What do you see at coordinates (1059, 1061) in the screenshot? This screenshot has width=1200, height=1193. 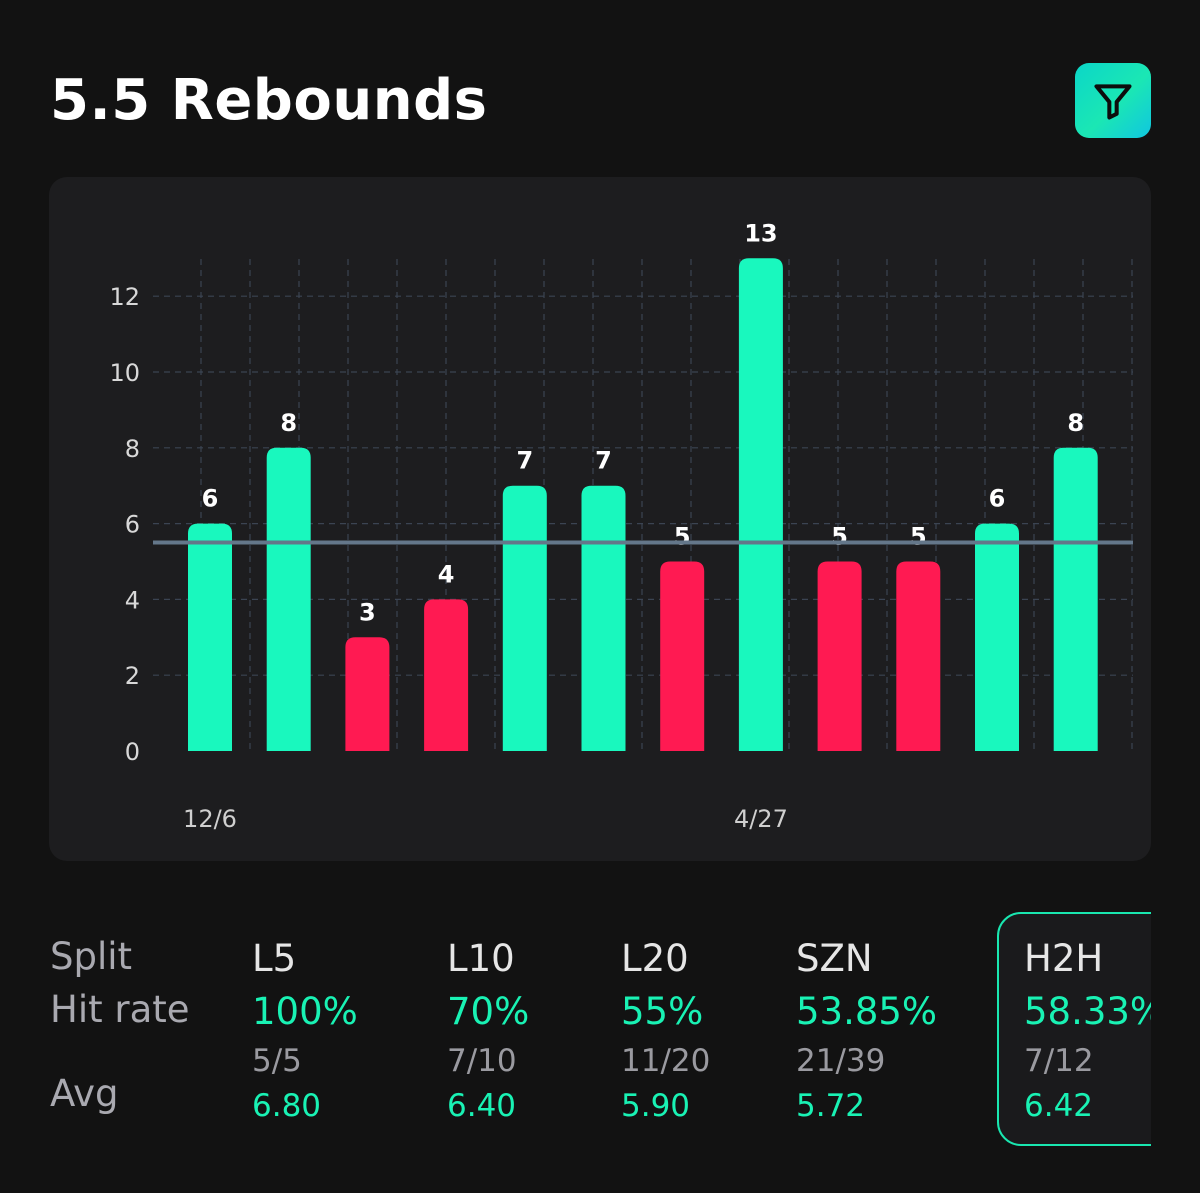 I see `hit-record: 7/12` at bounding box center [1059, 1061].